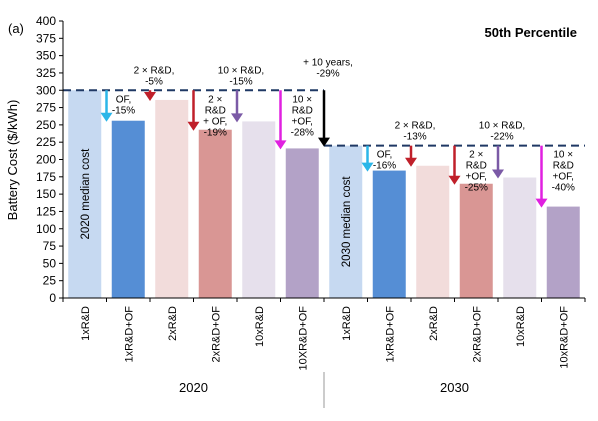  What do you see at coordinates (563, 166) in the screenshot?
I see `arrow-label-10-1: R&D` at bounding box center [563, 166].